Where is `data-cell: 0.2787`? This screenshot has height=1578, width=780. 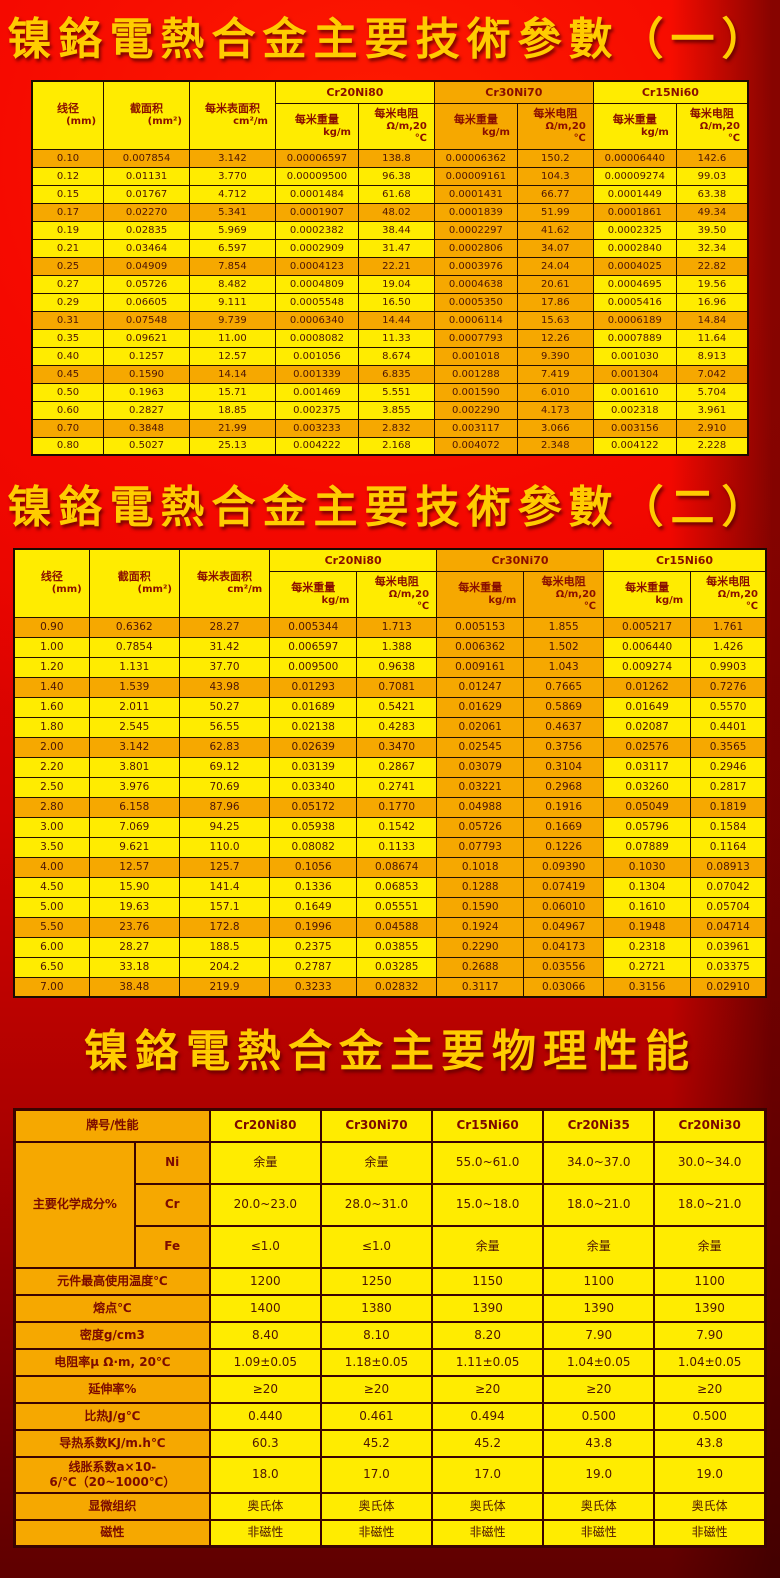 data-cell: 0.2787 is located at coordinates (313, 967).